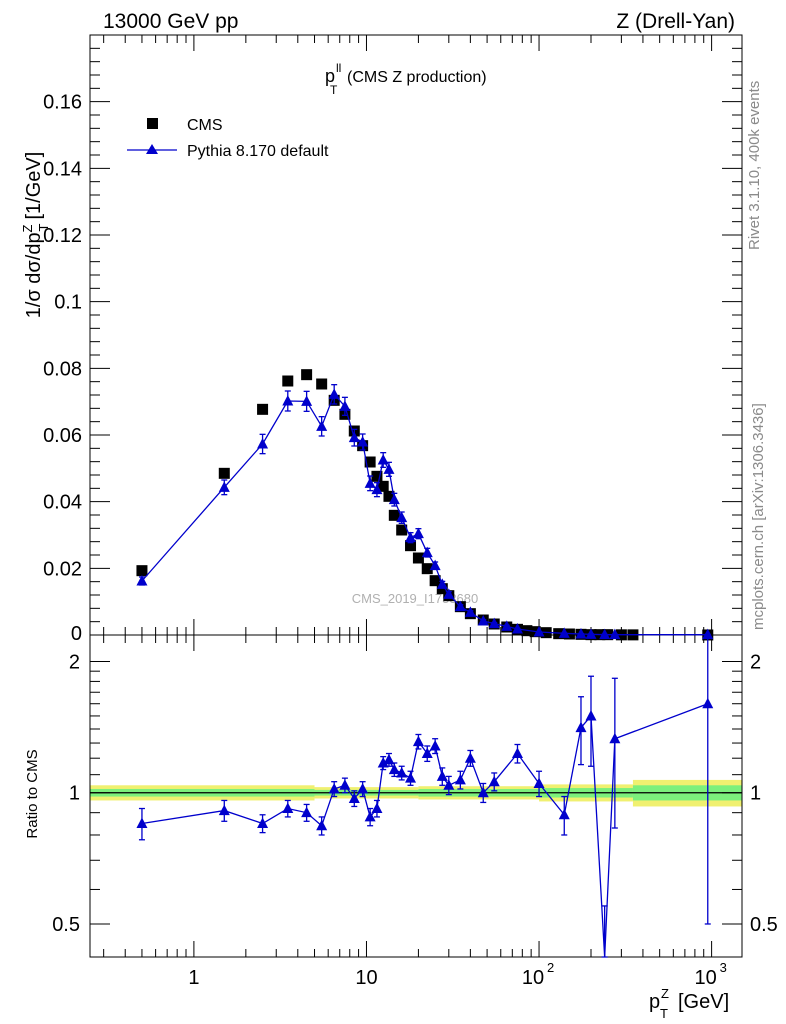 The width and height of the screenshot is (786, 1024). Describe the element at coordinates (62, 169) in the screenshot. I see `y-tick-label: 0.14` at that location.